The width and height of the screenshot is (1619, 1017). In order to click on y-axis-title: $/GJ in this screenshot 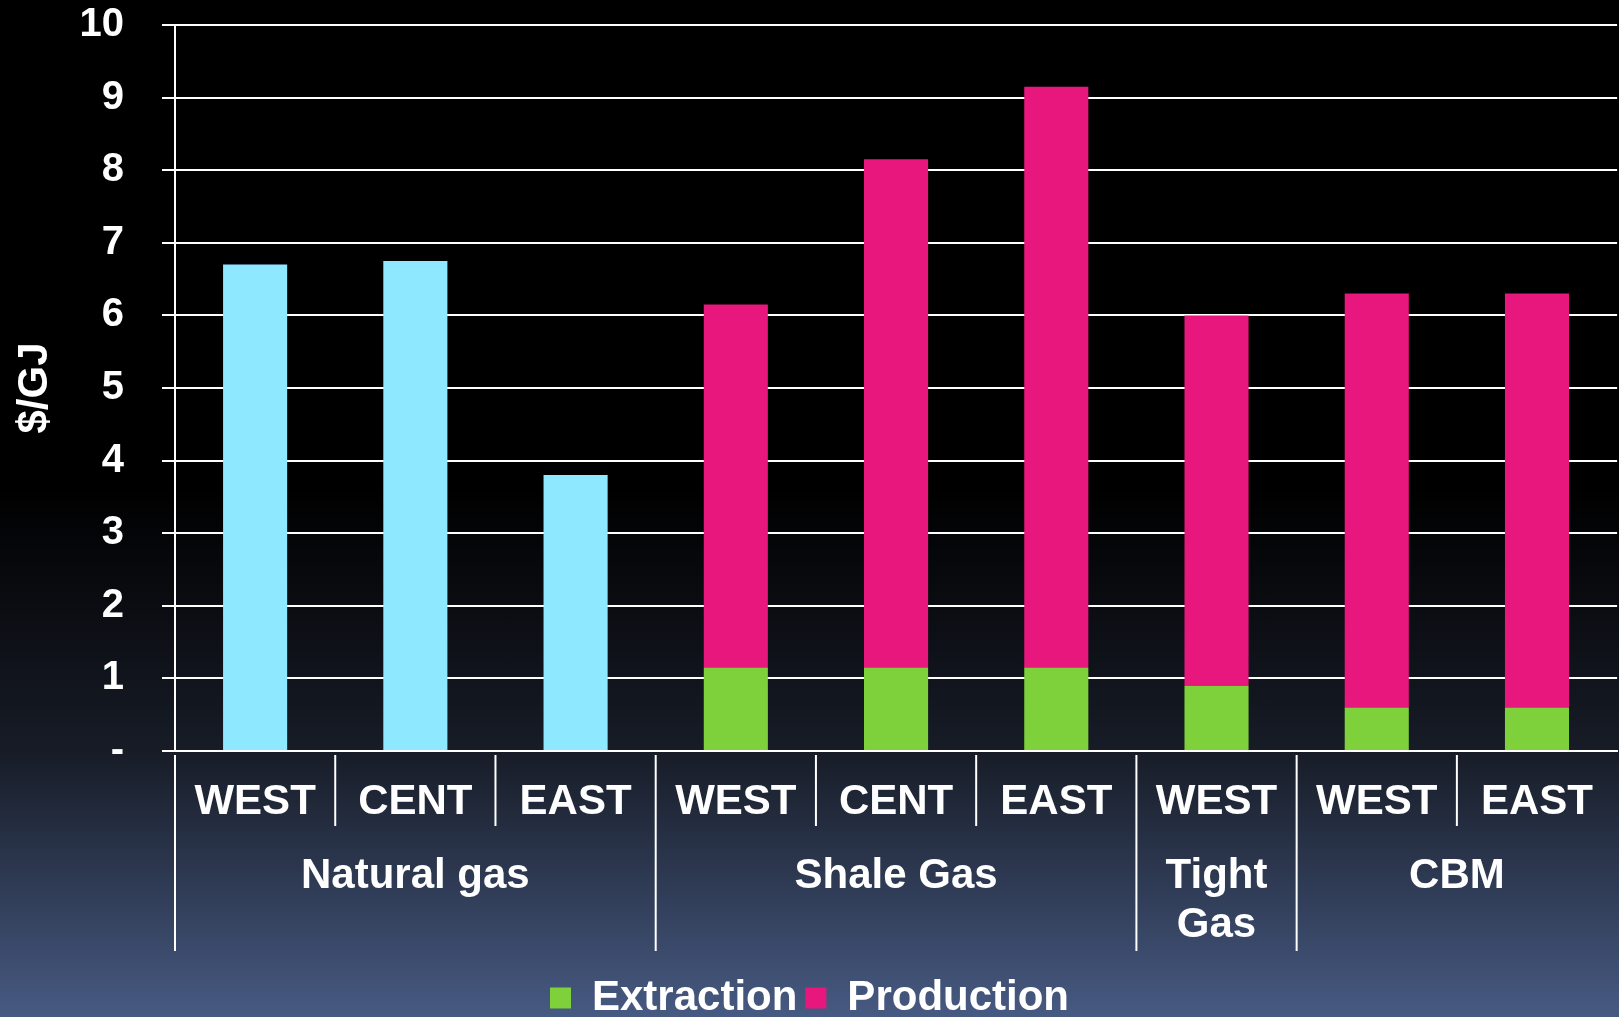, I will do `click(32, 388)`.